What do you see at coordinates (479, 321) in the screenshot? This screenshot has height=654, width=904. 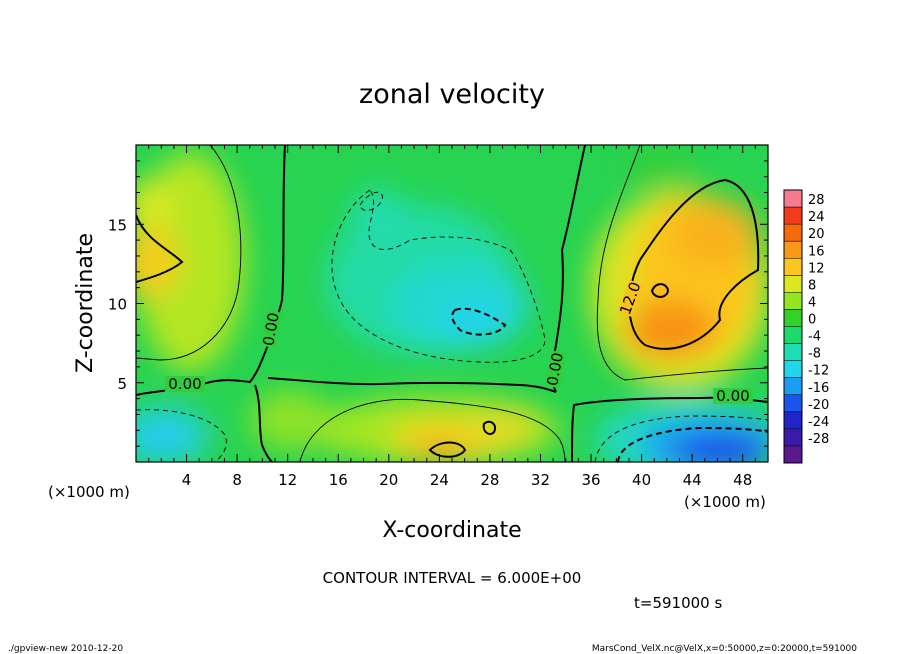 I see `contour-neg12` at bounding box center [479, 321].